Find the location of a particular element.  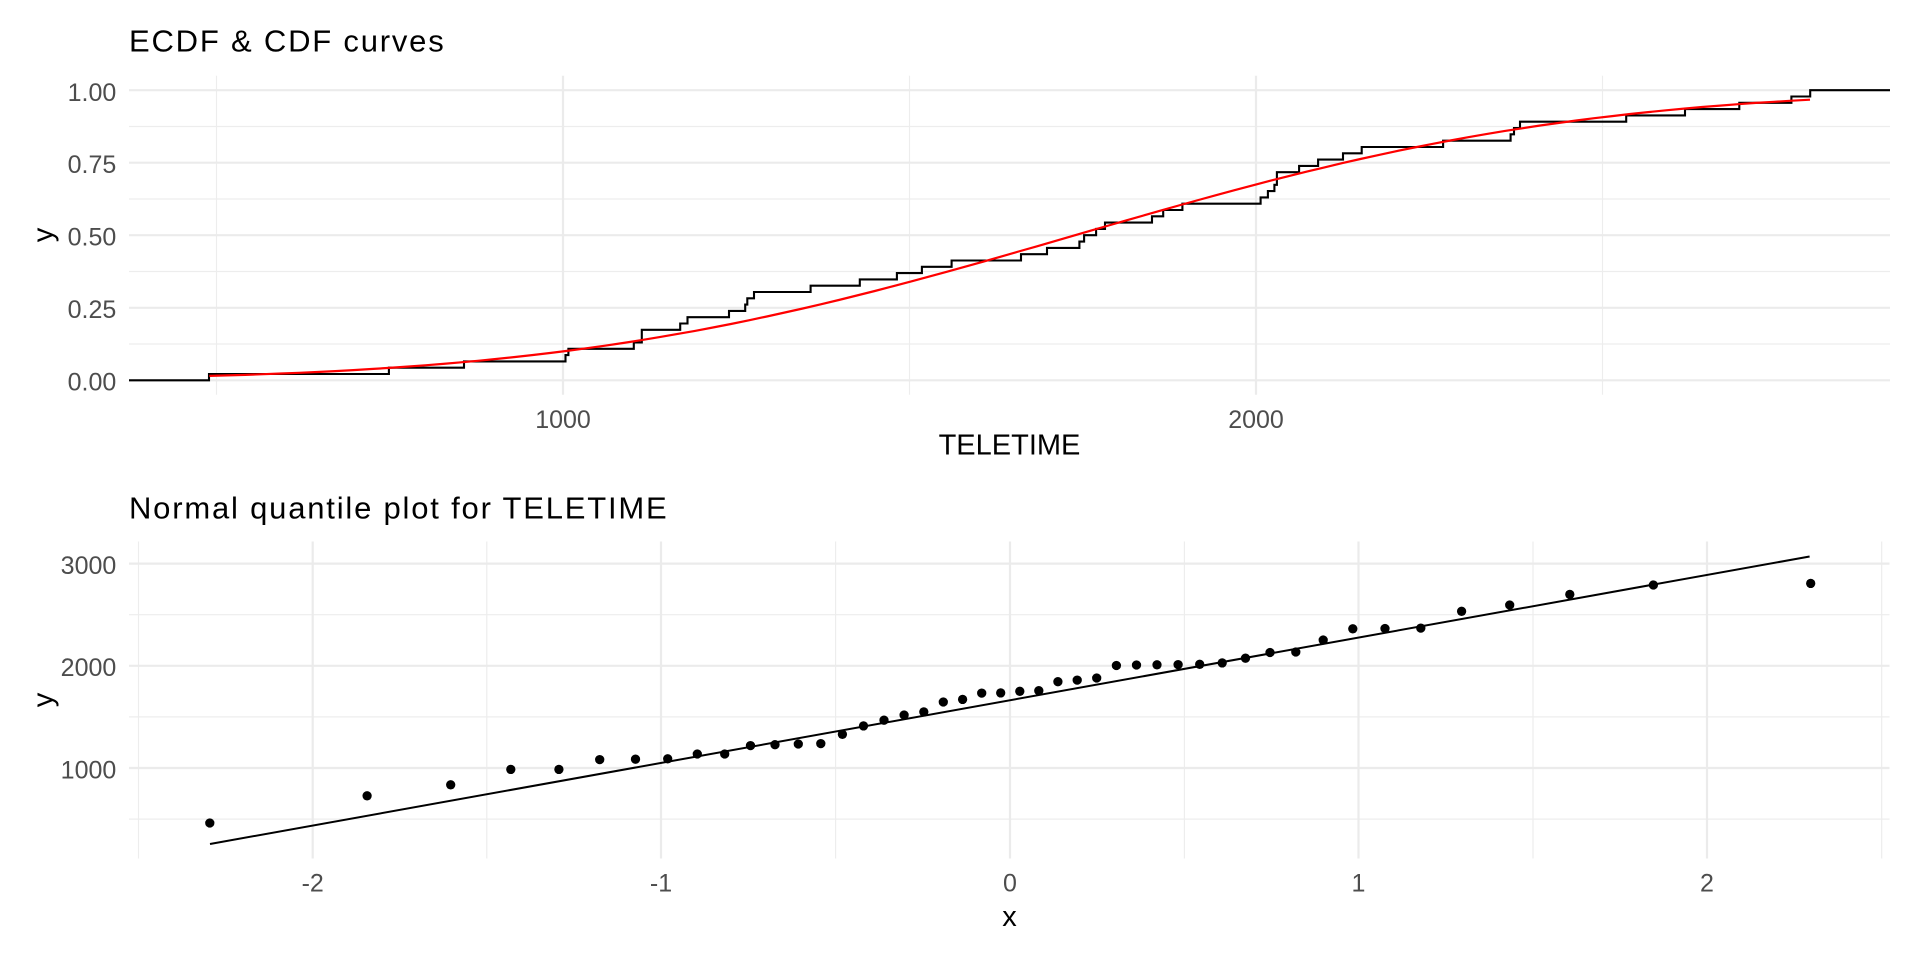

svg-text: 3000 is located at coordinates (89, 566).